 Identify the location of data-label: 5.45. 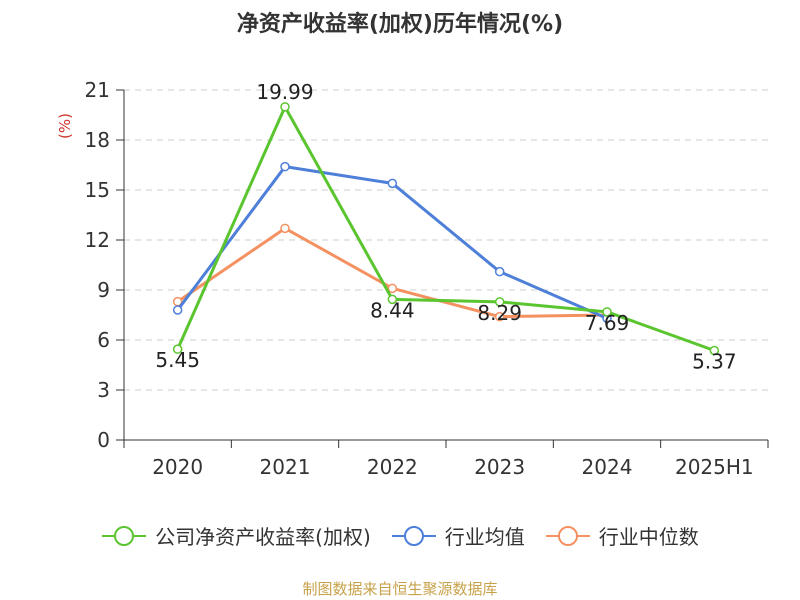
(177, 360).